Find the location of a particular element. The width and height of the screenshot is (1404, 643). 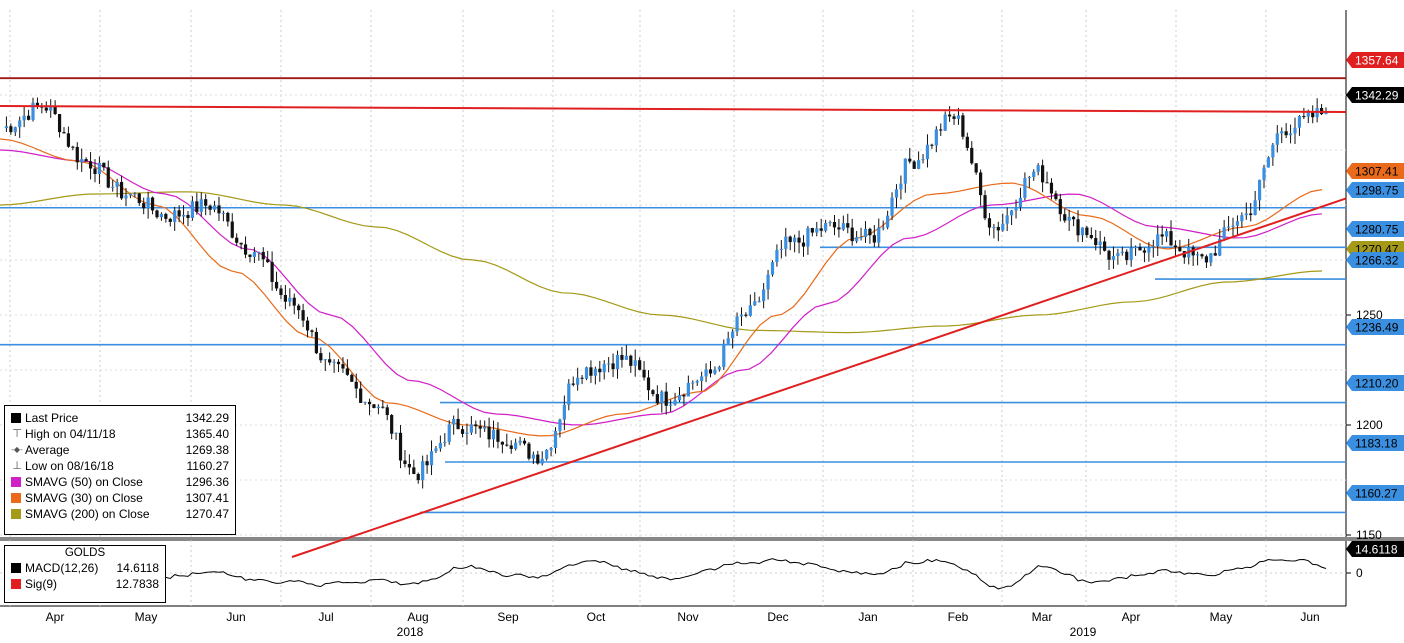

x-month-label: Apr is located at coordinates (55, 617).